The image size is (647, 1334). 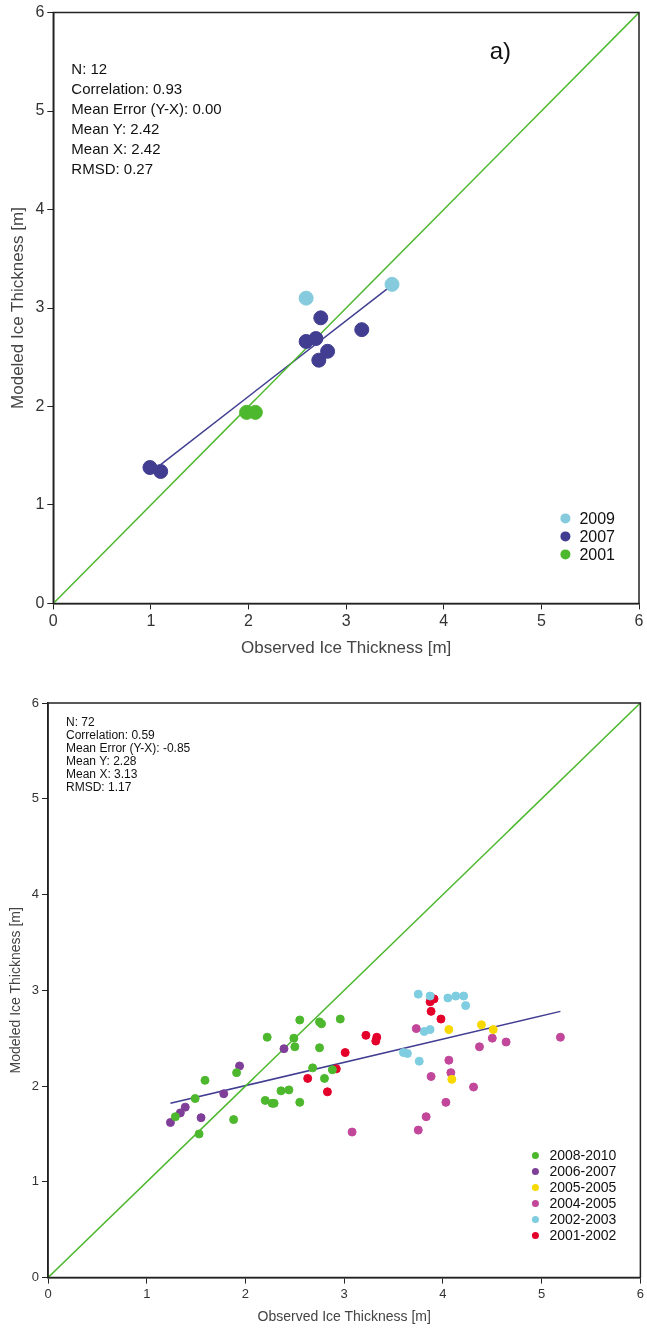 I want to click on annotation: Mean X: 3.13, so click(x=102, y=774).